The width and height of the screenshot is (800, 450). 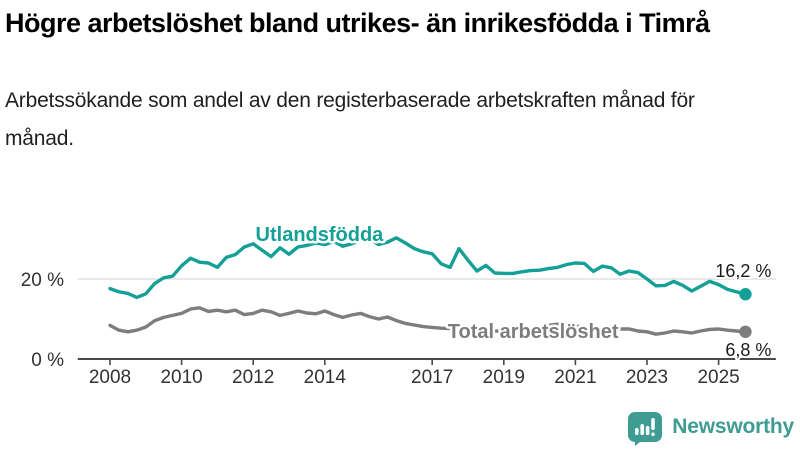 What do you see at coordinates (428, 321) in the screenshot?
I see `series-line-total-arbetsl-shet` at bounding box center [428, 321].